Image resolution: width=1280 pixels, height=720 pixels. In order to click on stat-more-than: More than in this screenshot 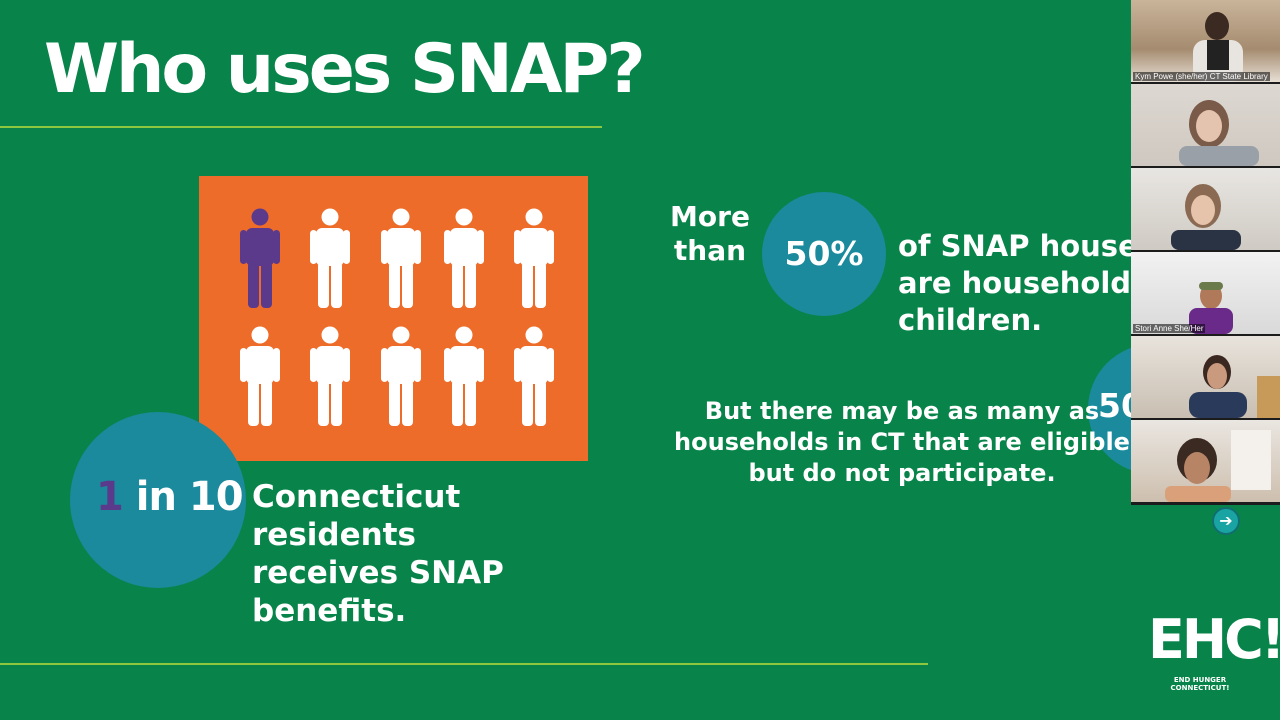, I will do `click(710, 233)`.